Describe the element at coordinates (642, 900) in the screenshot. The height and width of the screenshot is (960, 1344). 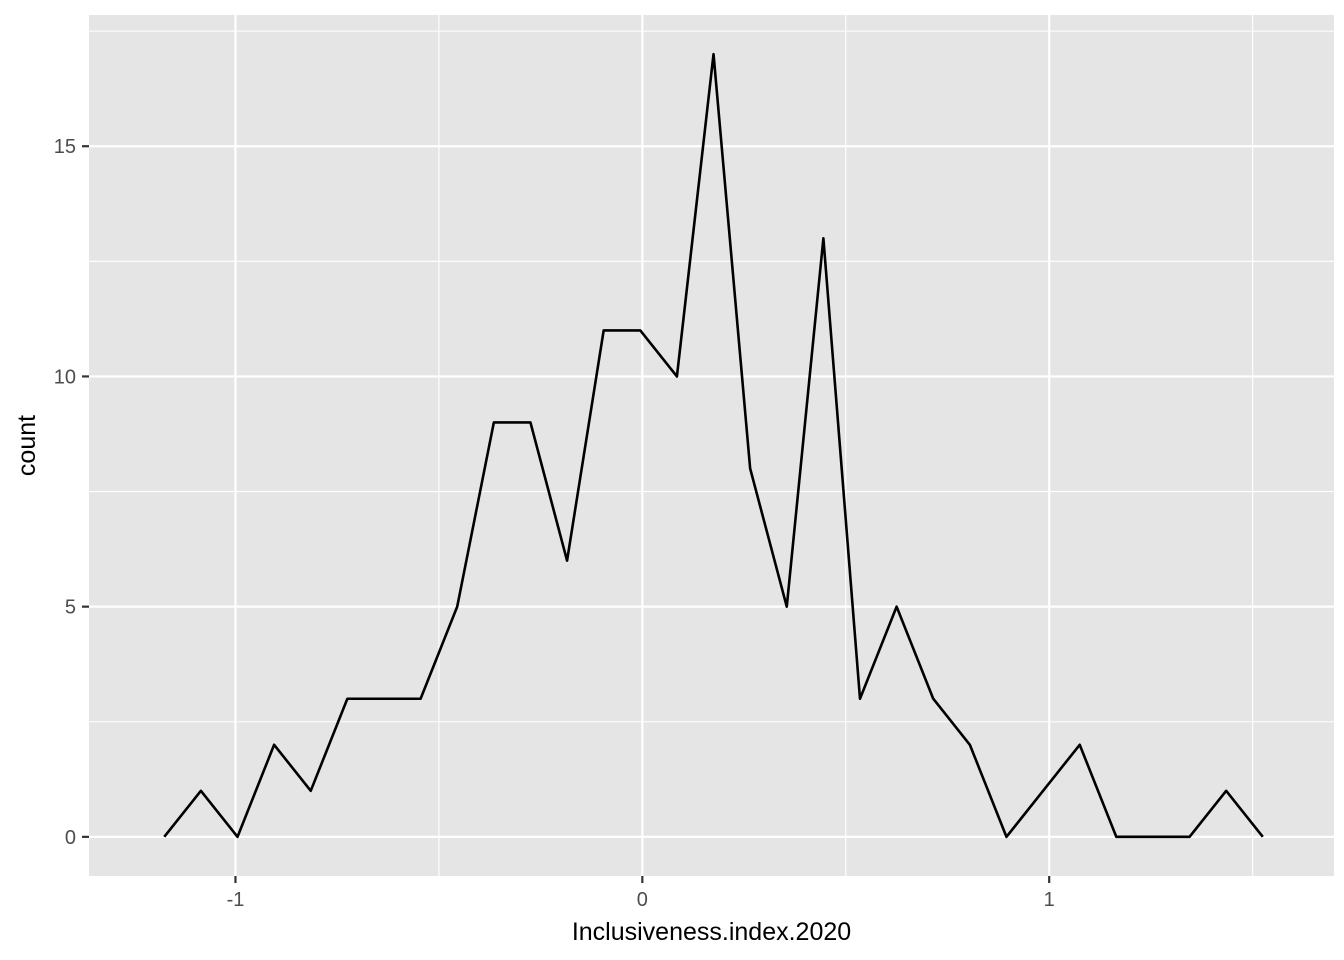
I see `x-tick-label: 0` at that location.